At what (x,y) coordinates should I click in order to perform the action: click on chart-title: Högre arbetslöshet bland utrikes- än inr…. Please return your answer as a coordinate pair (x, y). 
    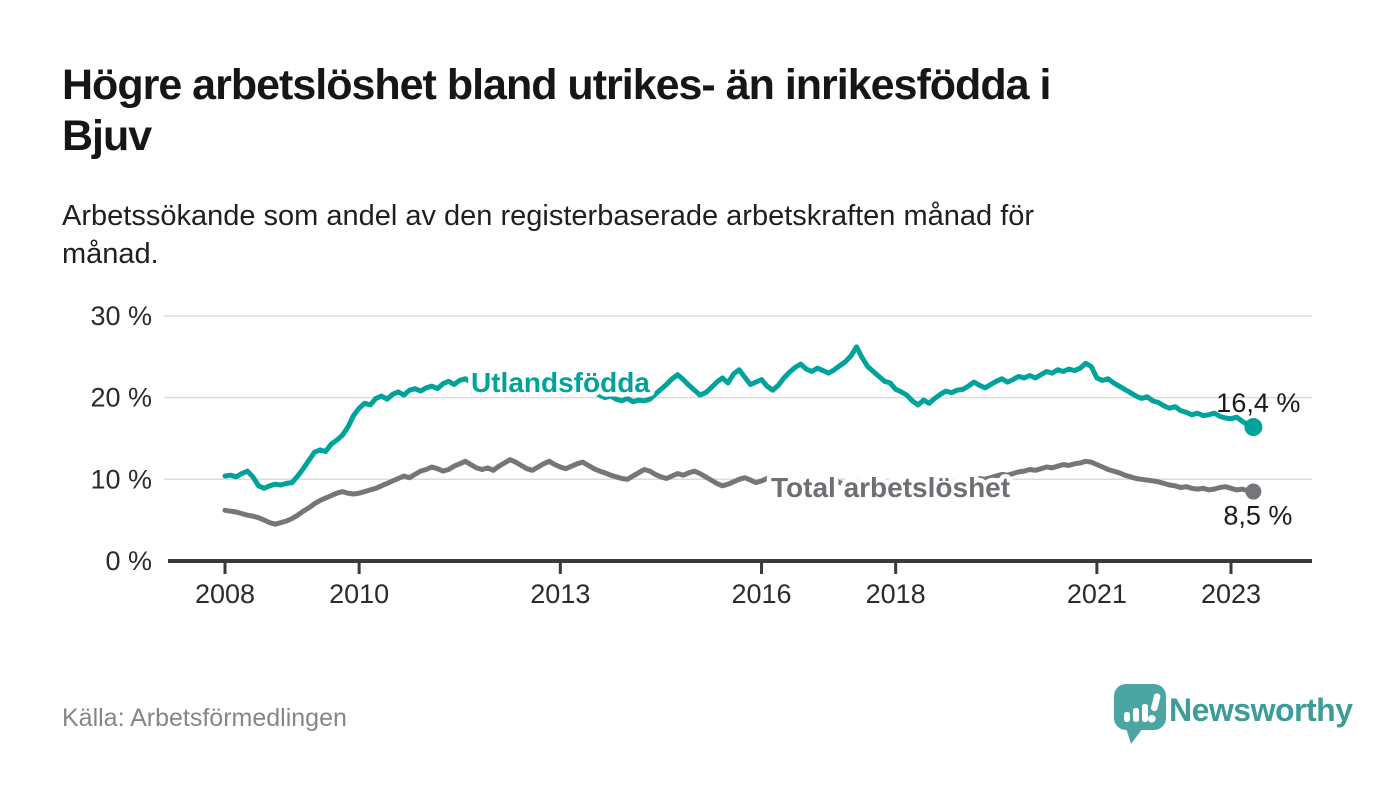
    Looking at the image, I should click on (712, 111).